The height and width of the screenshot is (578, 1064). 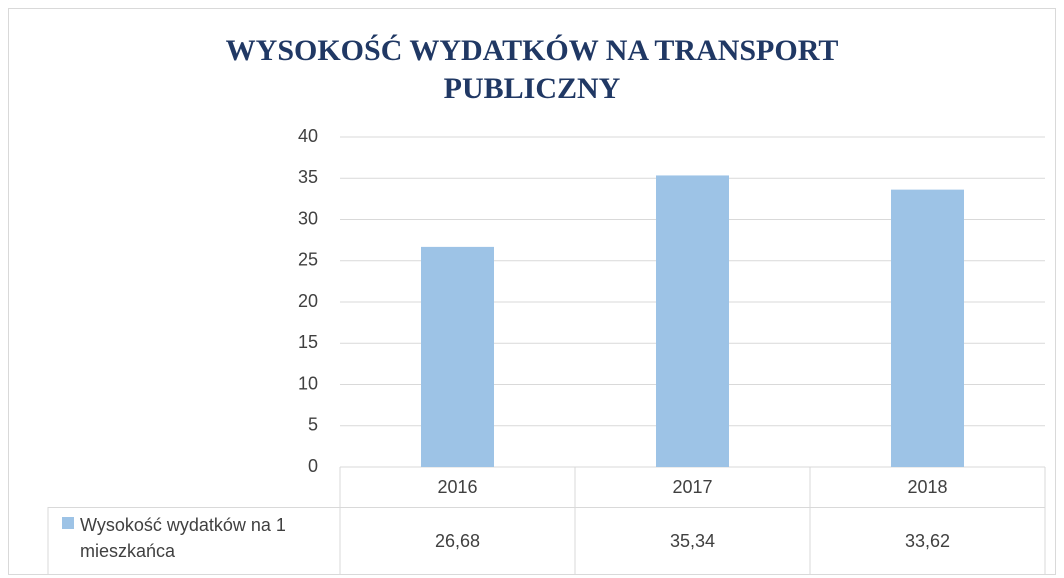 What do you see at coordinates (457, 541) in the screenshot?
I see `data-table-value: 26,68` at bounding box center [457, 541].